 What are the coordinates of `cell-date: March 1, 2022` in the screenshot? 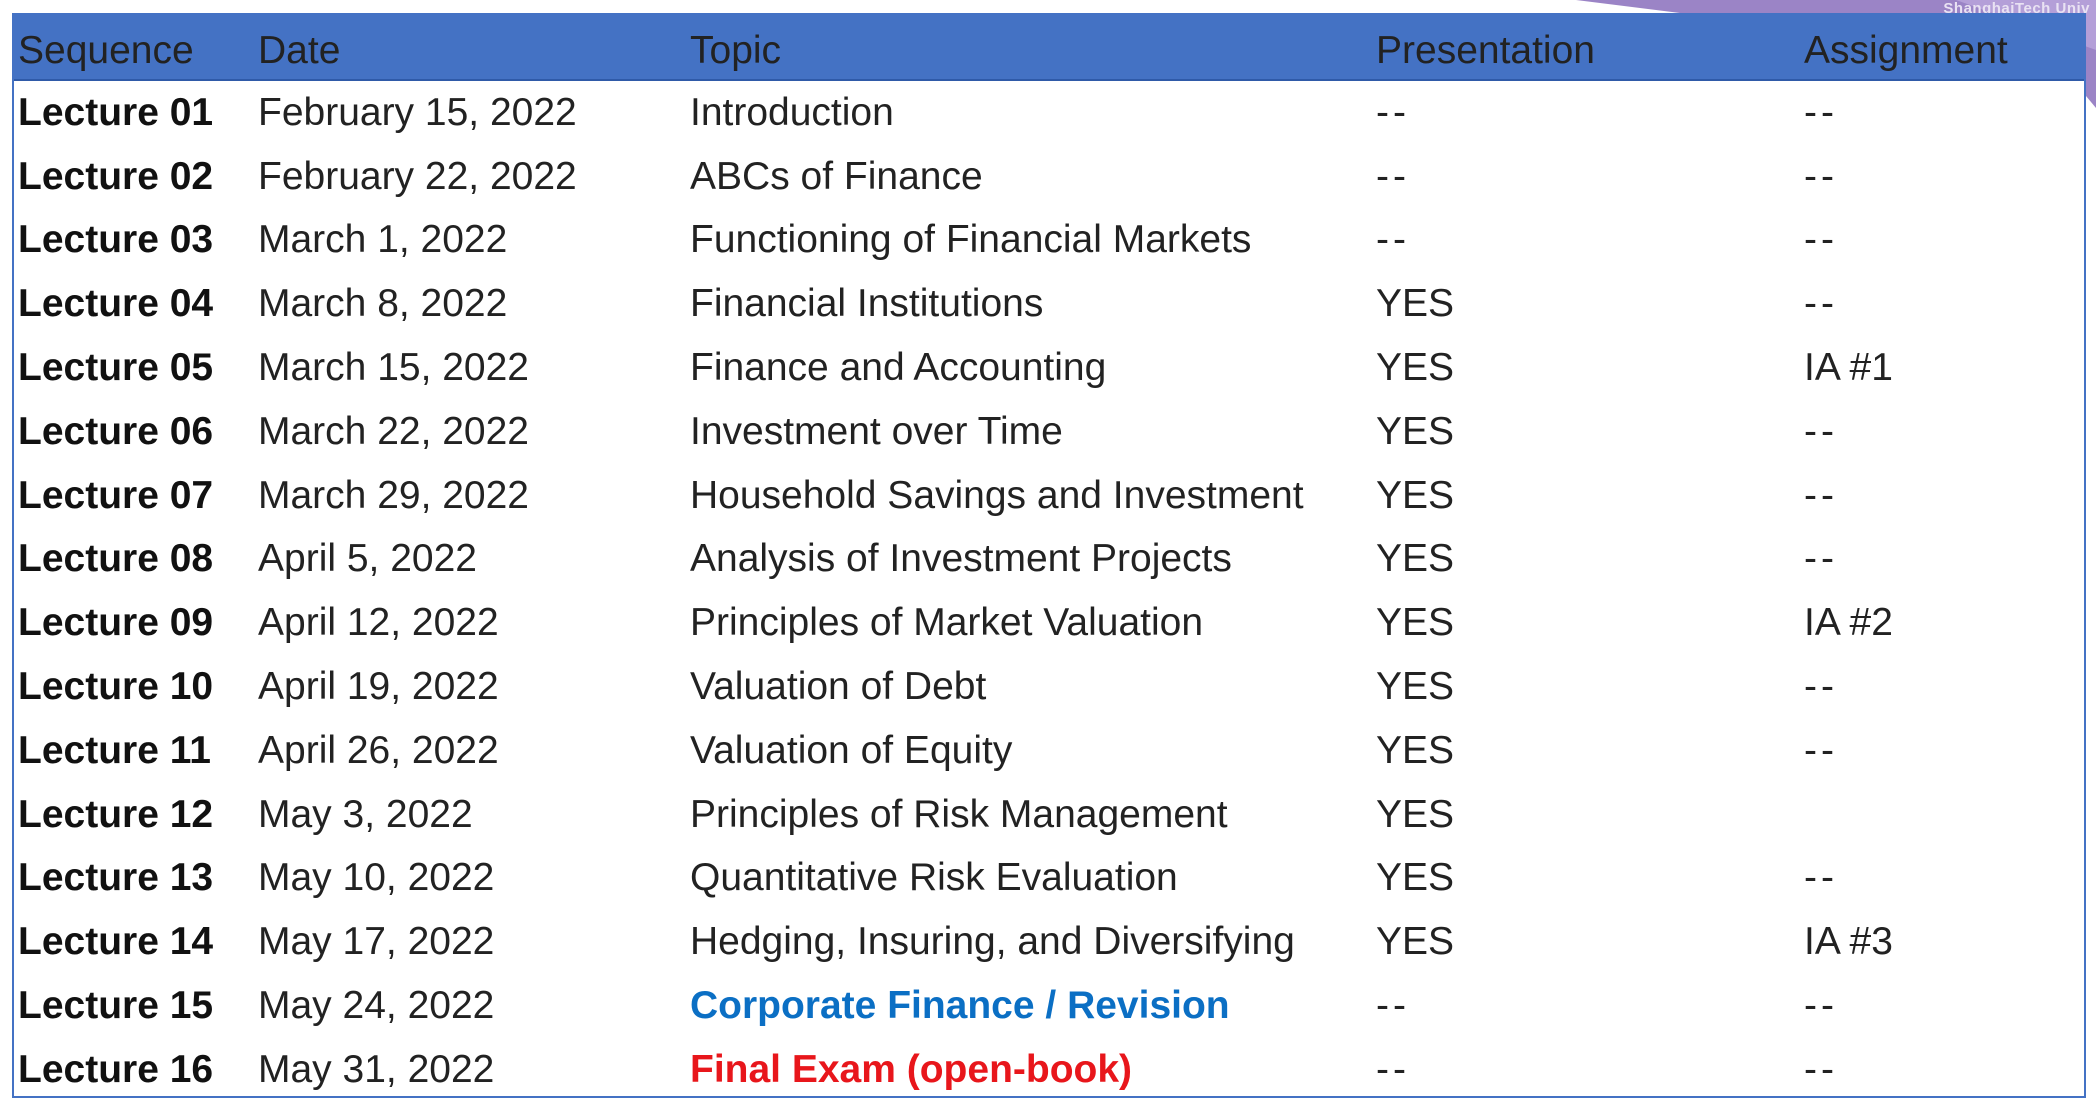 It's located at (383, 240).